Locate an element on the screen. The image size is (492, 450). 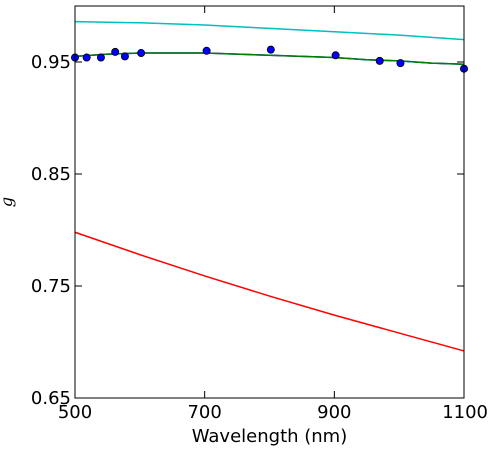
y-tick-label: 0.95 is located at coordinates (51, 62).